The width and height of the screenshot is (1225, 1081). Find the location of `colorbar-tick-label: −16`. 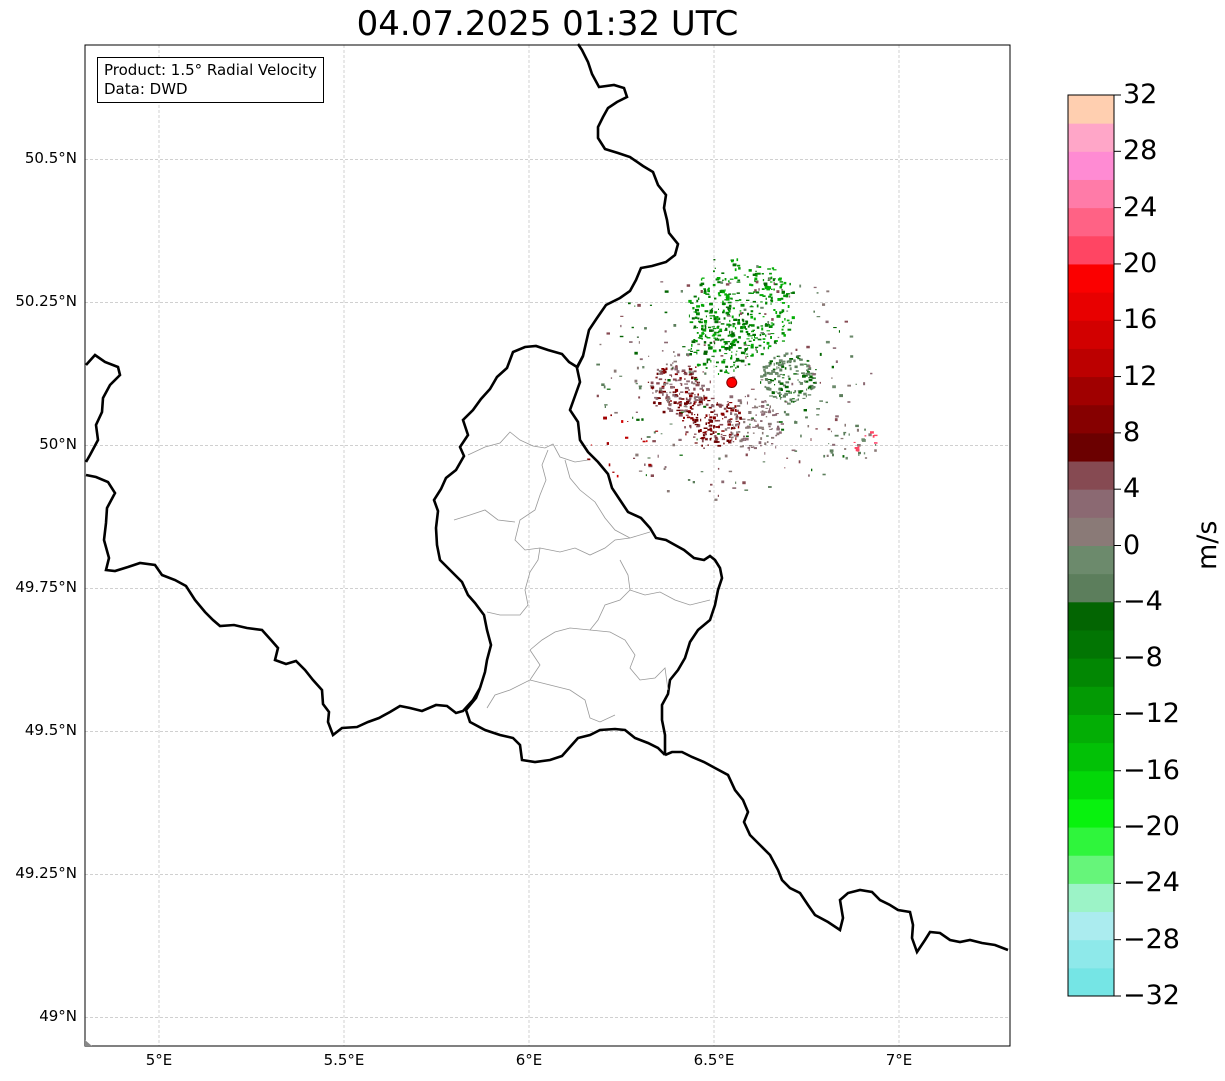

colorbar-tick-label: −16 is located at coordinates (1151, 770).